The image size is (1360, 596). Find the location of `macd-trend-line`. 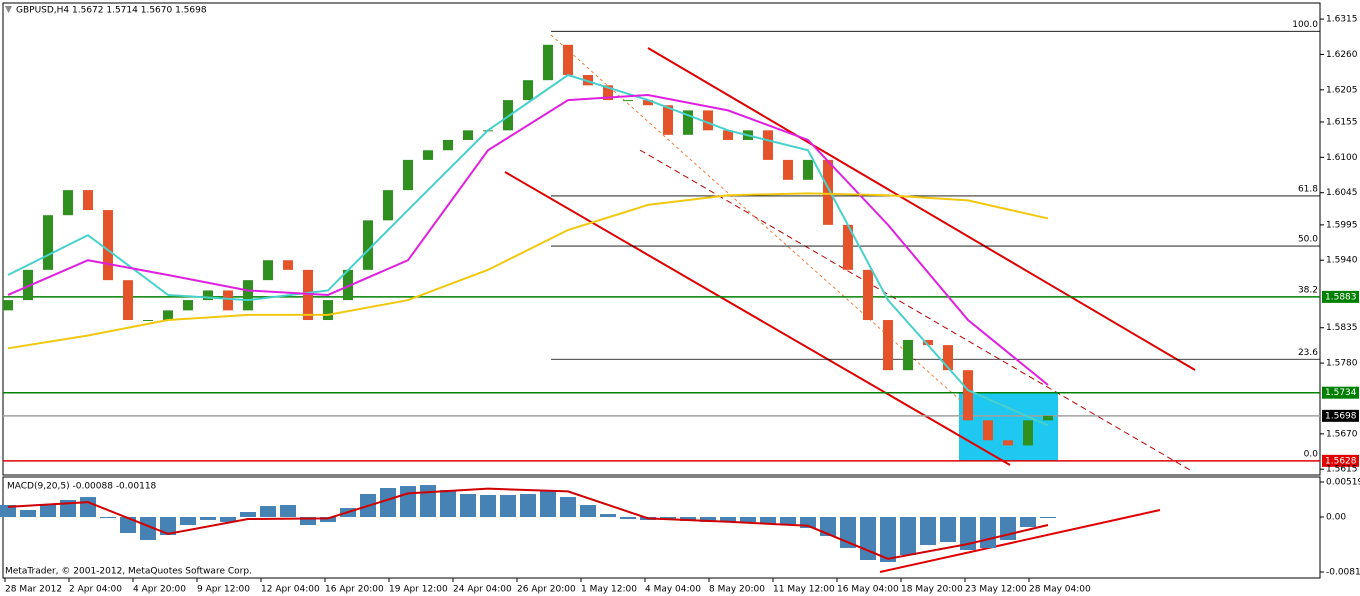

macd-trend-line is located at coordinates (1020, 541).